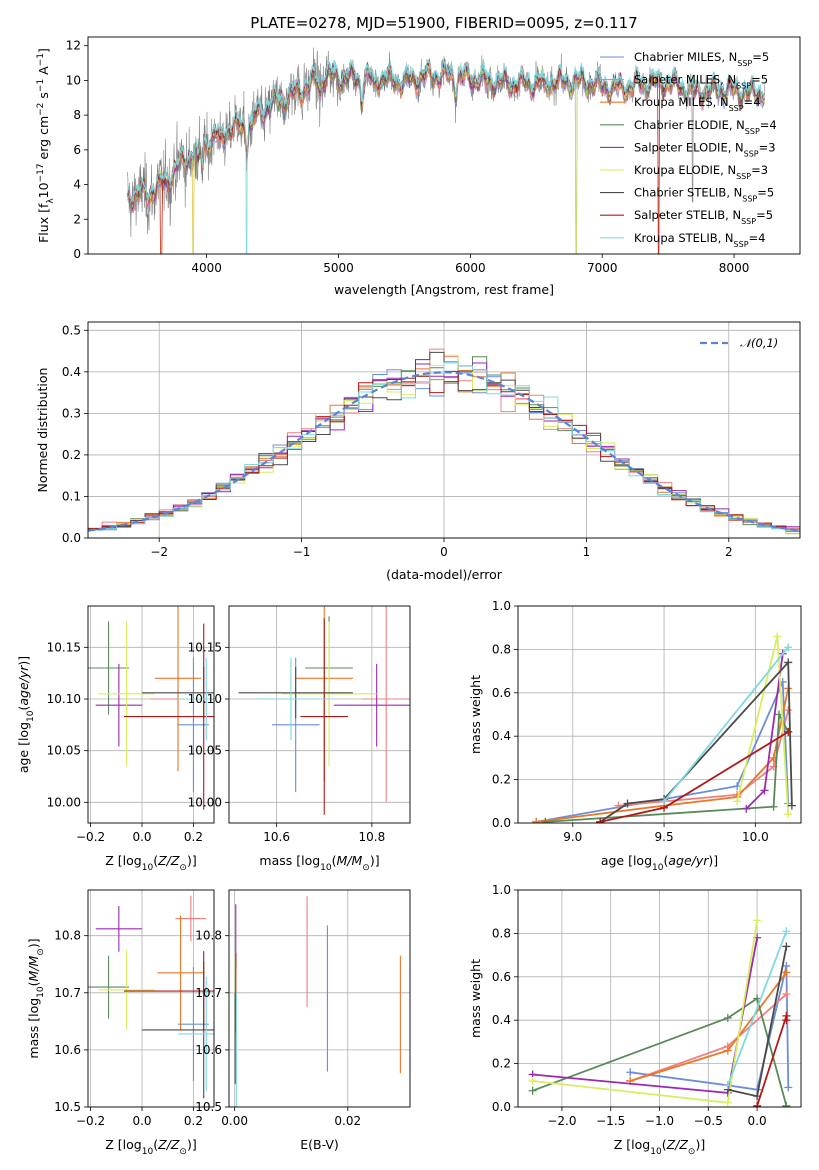  Describe the element at coordinates (501, 780) in the screenshot. I see `y-tick-label: 0.2` at that location.